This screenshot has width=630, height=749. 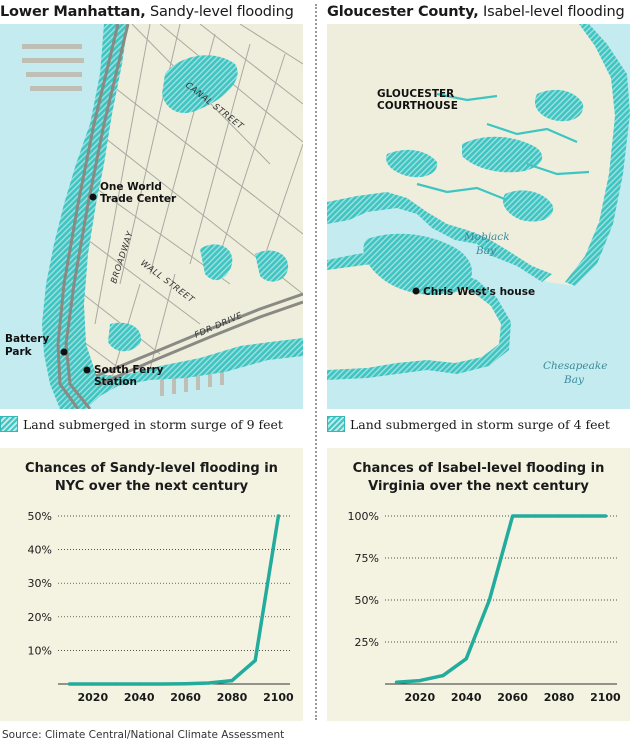 What do you see at coordinates (486, 251) in the screenshot?
I see `mobjack-bay-label-2: Bay` at bounding box center [486, 251].